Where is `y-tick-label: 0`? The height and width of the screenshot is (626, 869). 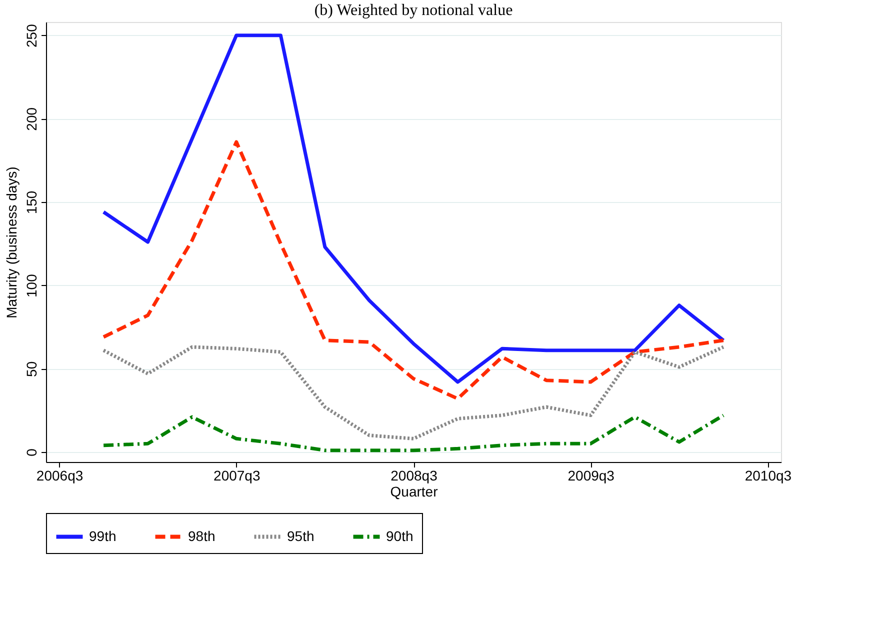 y-tick-label: 0 is located at coordinates (32, 452).